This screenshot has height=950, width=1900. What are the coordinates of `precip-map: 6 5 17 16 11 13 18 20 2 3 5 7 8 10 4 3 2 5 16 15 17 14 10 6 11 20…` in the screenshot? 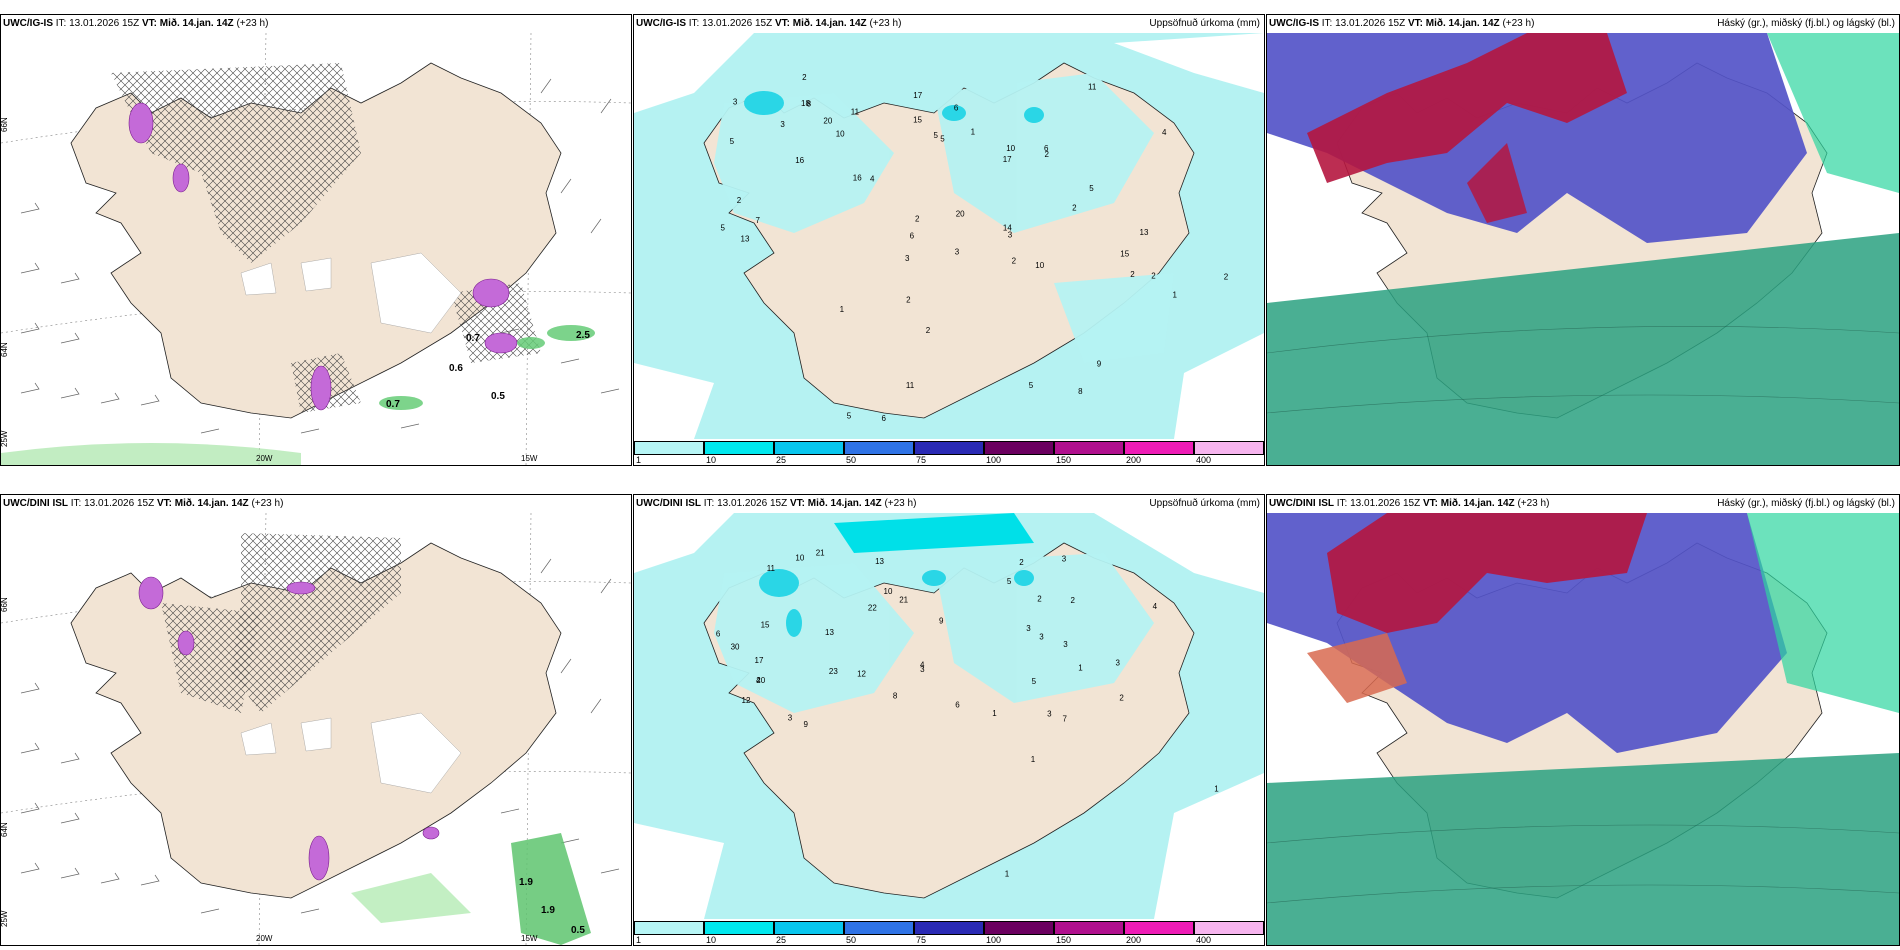 It's located at (949, 236).